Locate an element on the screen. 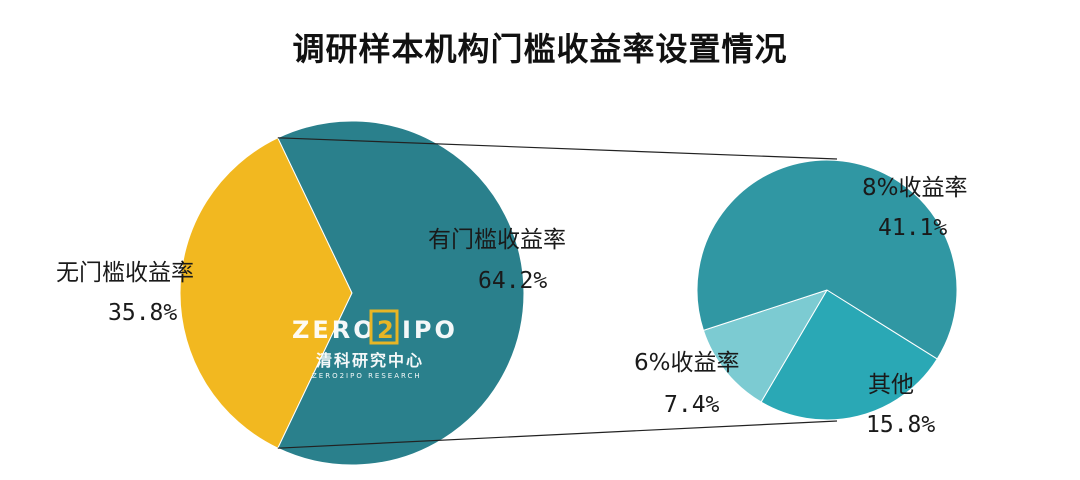 The height and width of the screenshot is (480, 1080). slice-eight-pct is located at coordinates (827, 259).